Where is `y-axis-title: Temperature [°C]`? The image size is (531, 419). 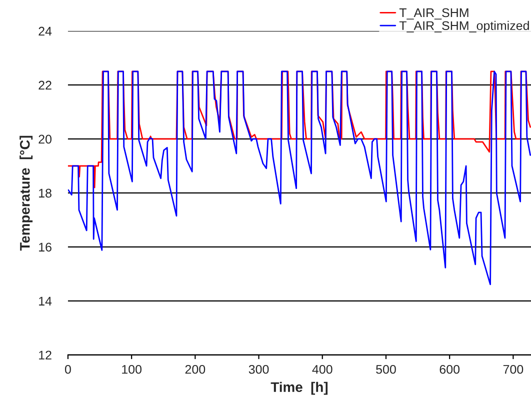 y-axis-title: Temperature [°C] is located at coordinates (26, 193).